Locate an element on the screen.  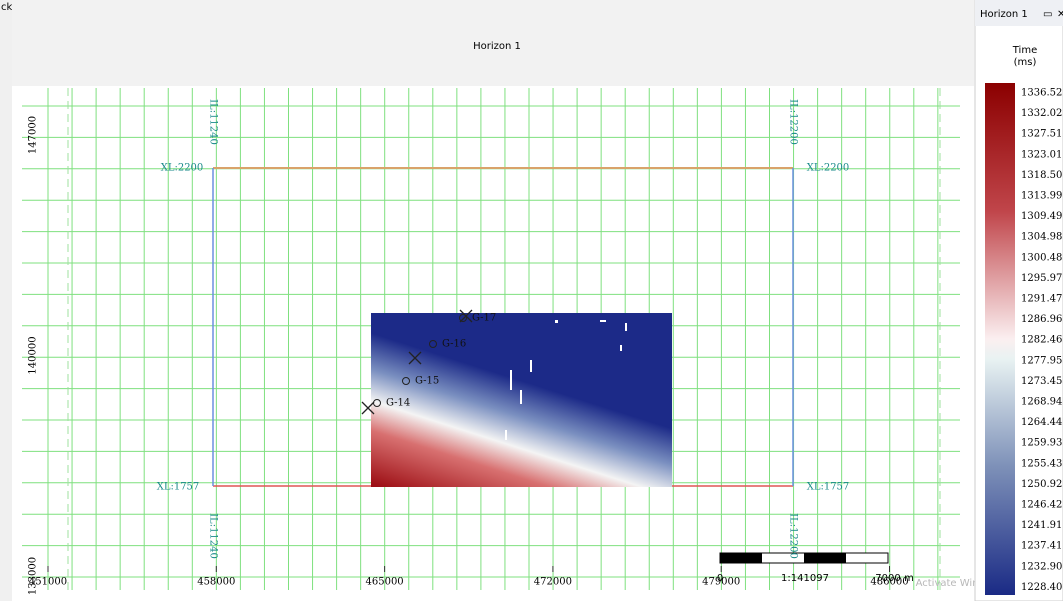
y-tick-label: 133000 is located at coordinates (33, 576).